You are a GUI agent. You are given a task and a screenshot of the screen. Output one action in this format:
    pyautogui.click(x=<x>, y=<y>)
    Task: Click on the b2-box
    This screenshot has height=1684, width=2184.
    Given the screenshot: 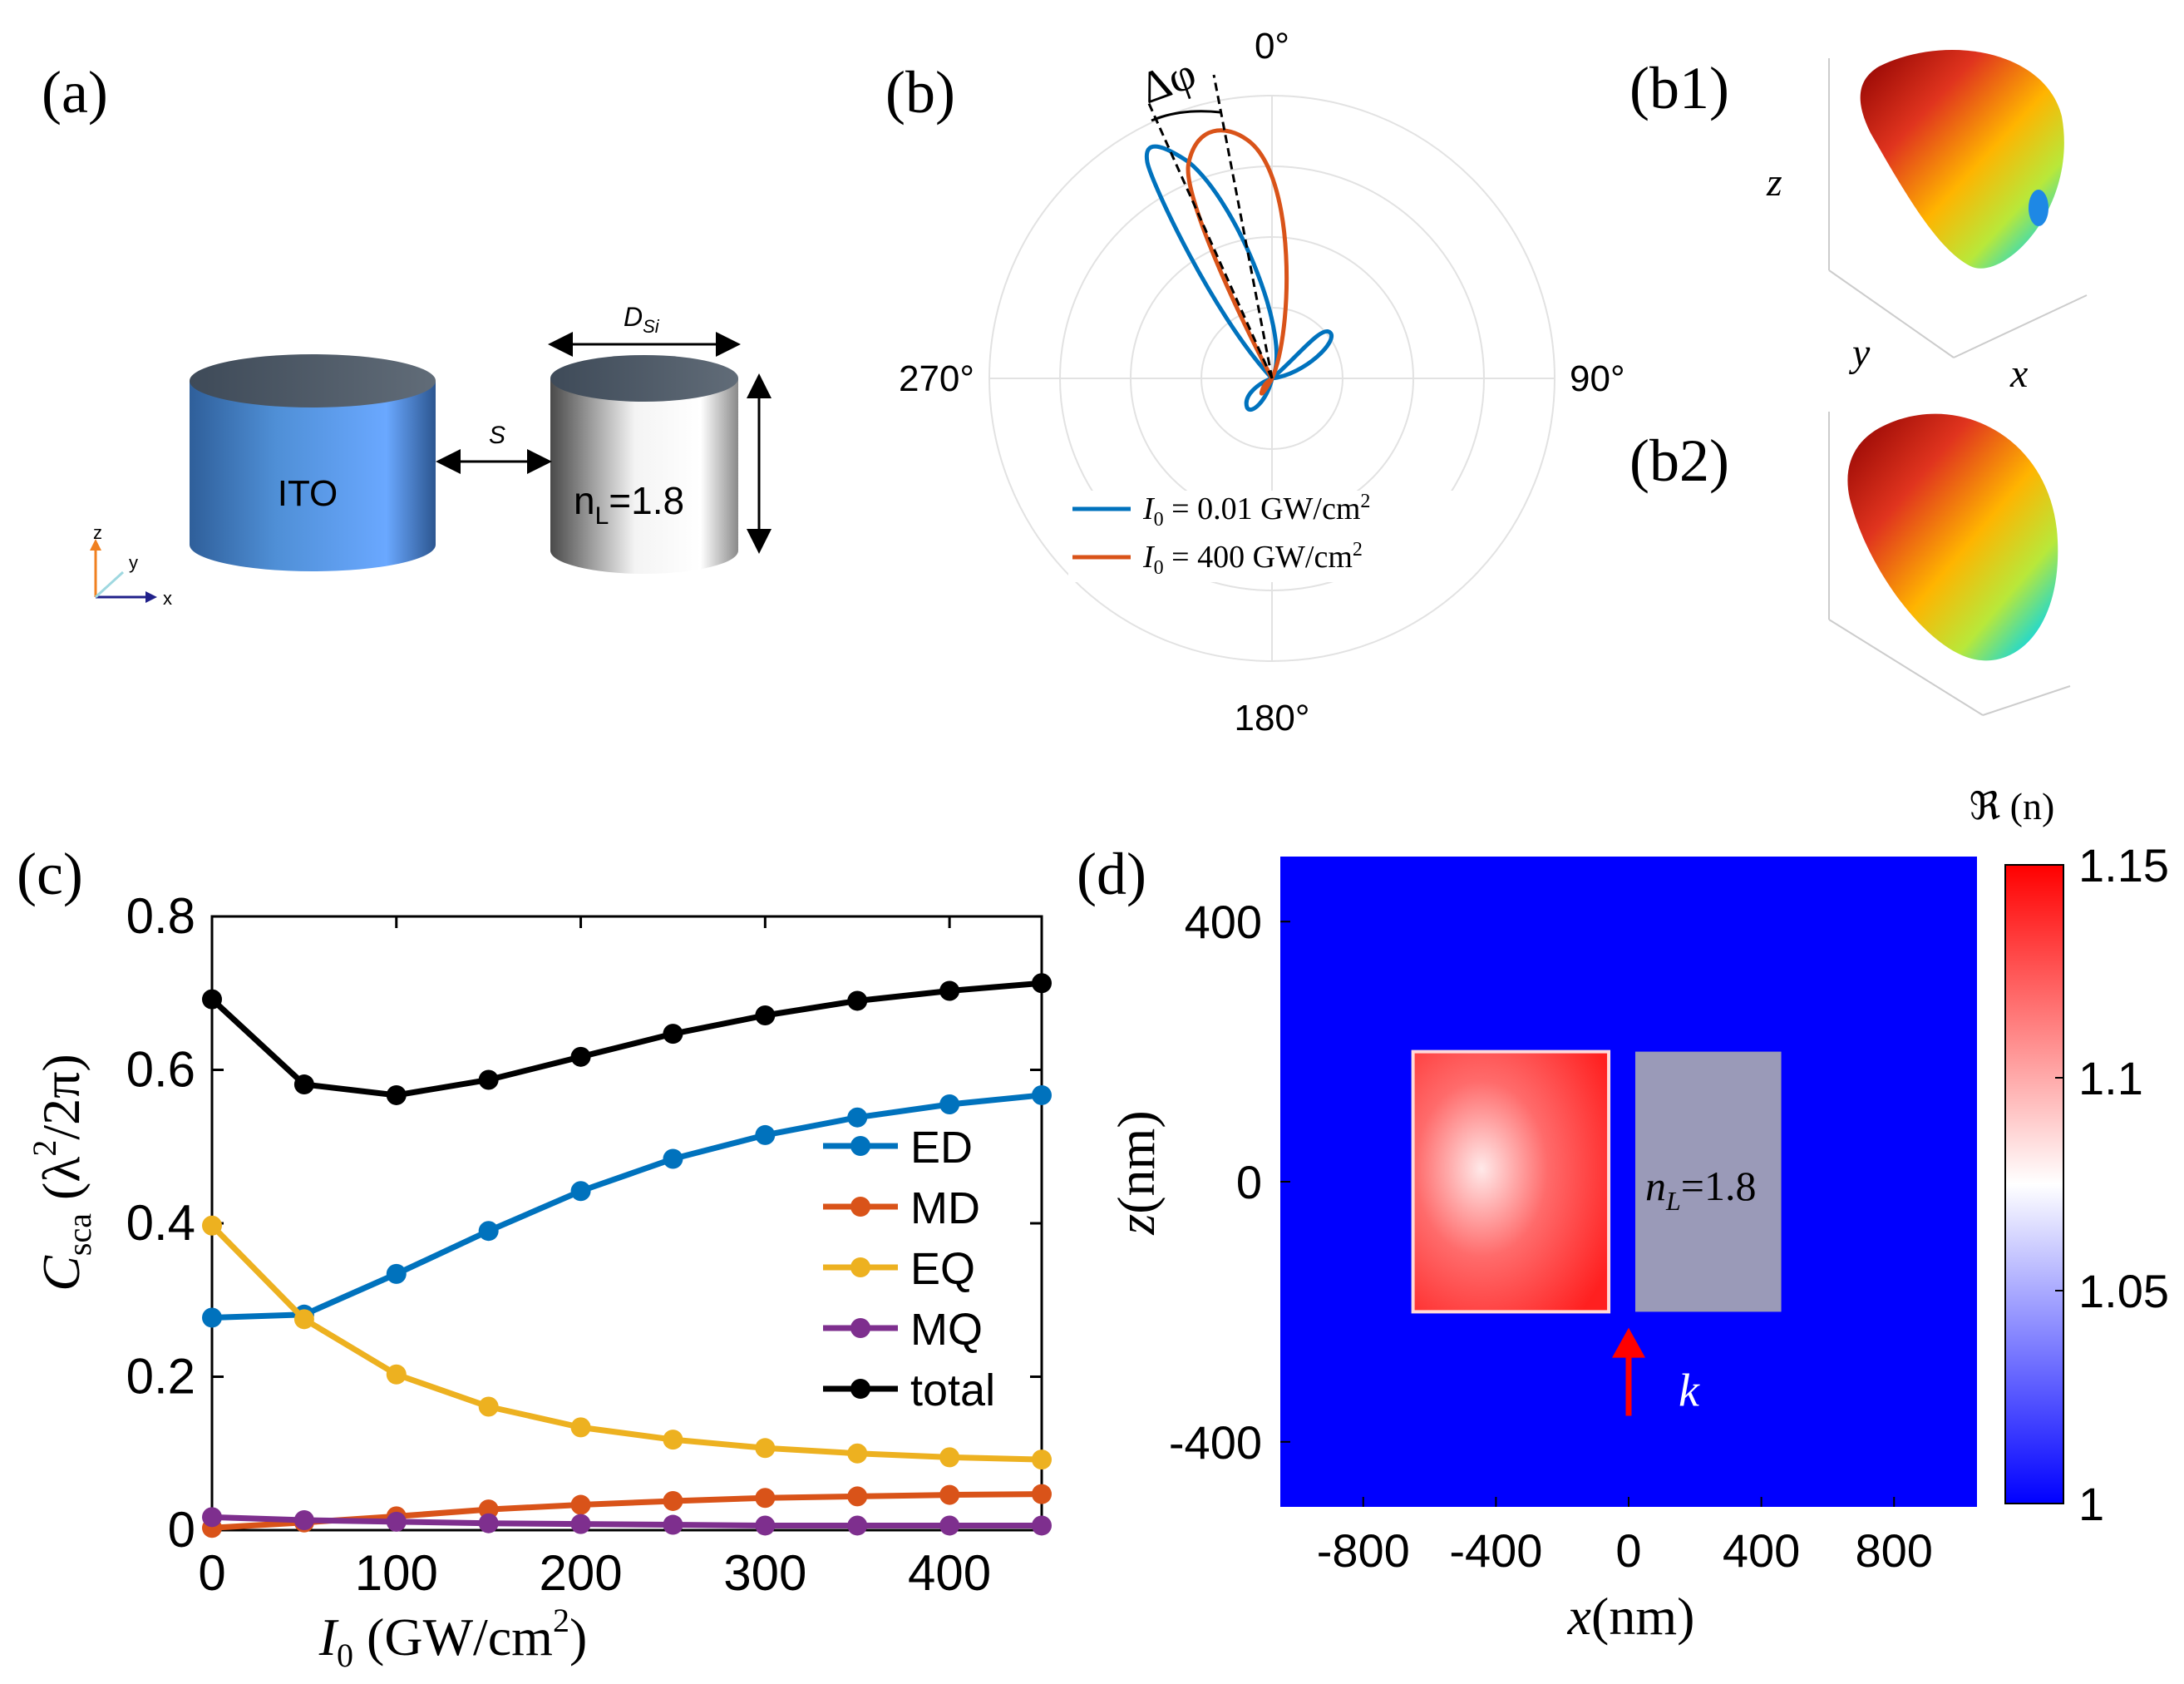 What is the action you would take?
    pyautogui.click(x=1949, y=564)
    